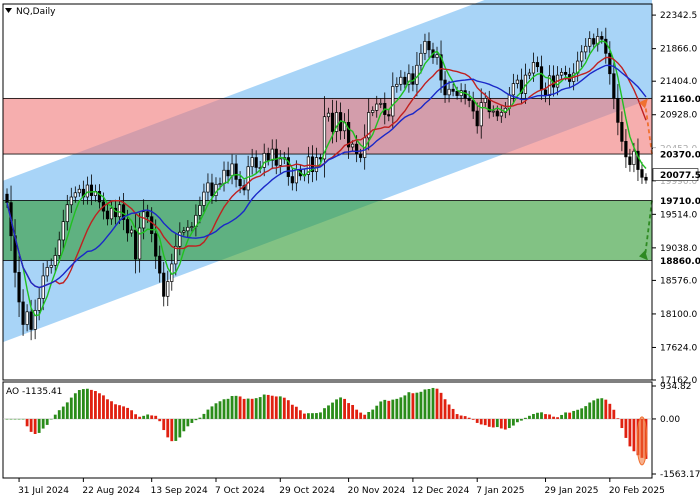 This screenshot has width=700, height=500. Describe the element at coordinates (43, 491) in the screenshot. I see `time-tick-label: 31 Jul 2024` at that location.